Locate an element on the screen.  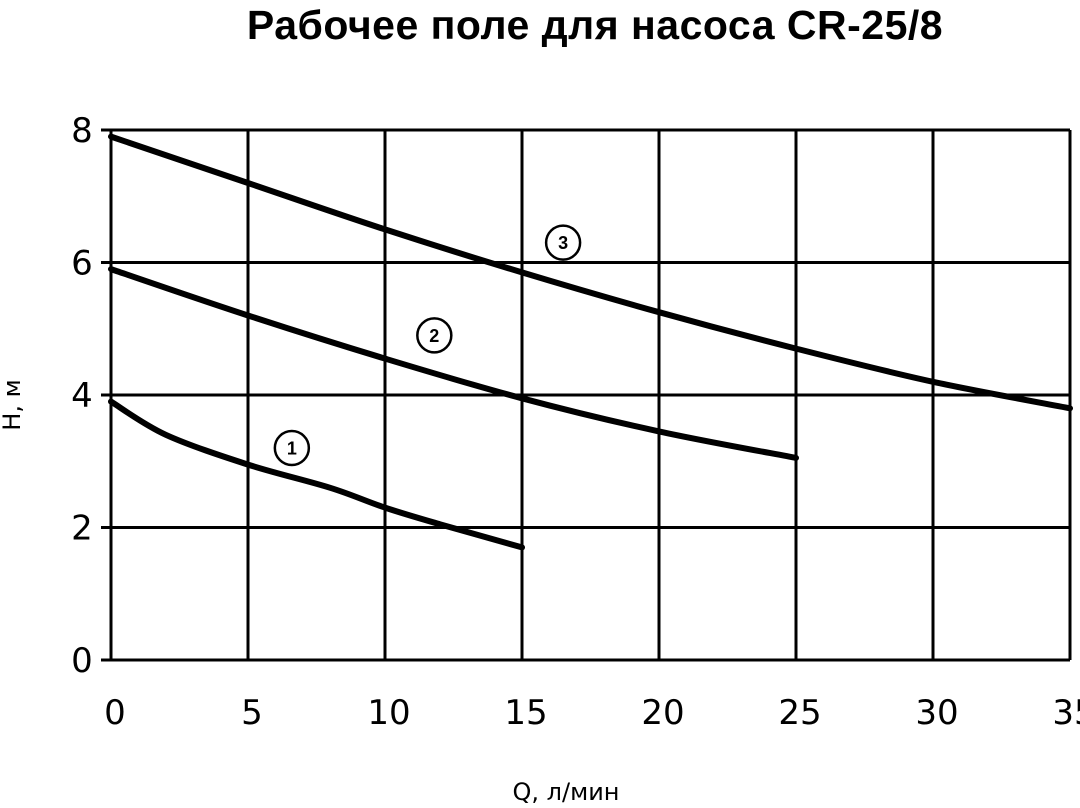
series-marker-3: 3 is located at coordinates (563, 242).